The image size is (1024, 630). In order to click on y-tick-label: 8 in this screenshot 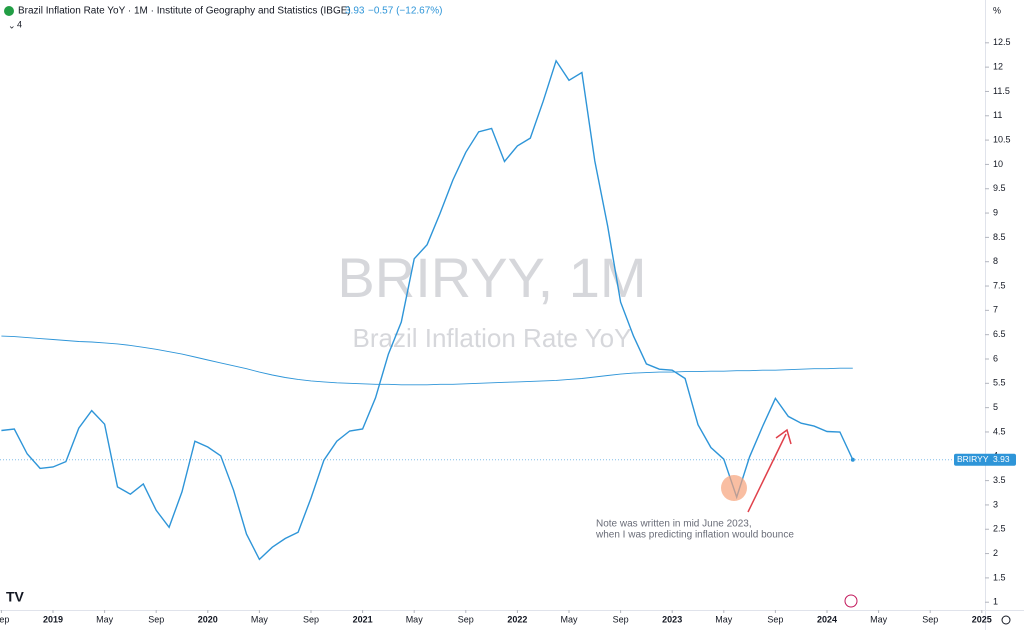, I will do `click(995, 261)`.